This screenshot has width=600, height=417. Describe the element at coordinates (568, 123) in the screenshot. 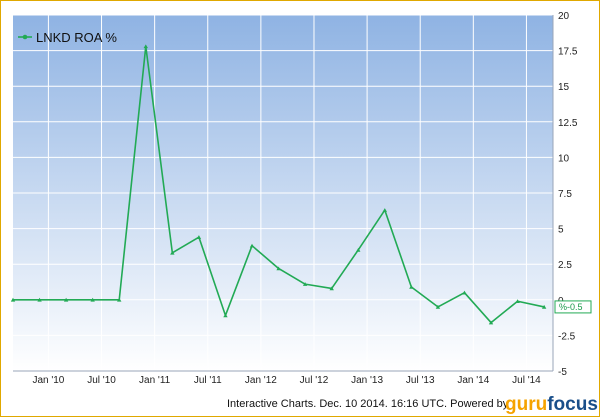

I see `y-tick-label: 12.5` at that location.